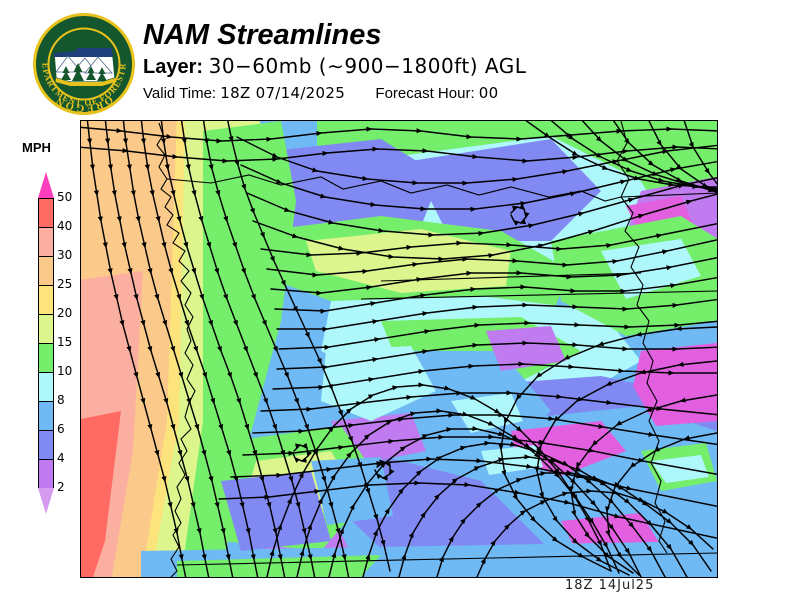 Image resolution: width=800 pixels, height=600 pixels. What do you see at coordinates (46, 501) in the screenshot?
I see `colorbar-under-range-tip` at bounding box center [46, 501].